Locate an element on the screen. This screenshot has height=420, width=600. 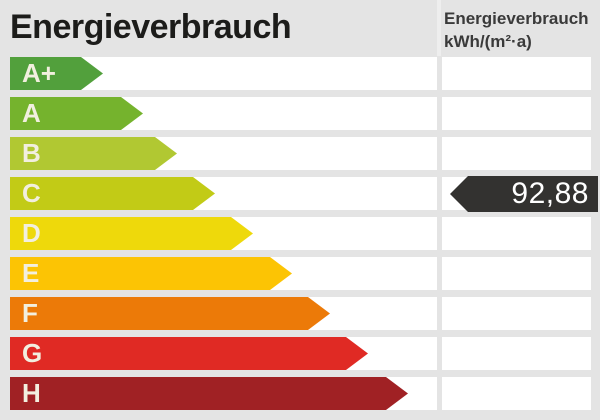
energy-value: 92,88 is located at coordinates (550, 193).